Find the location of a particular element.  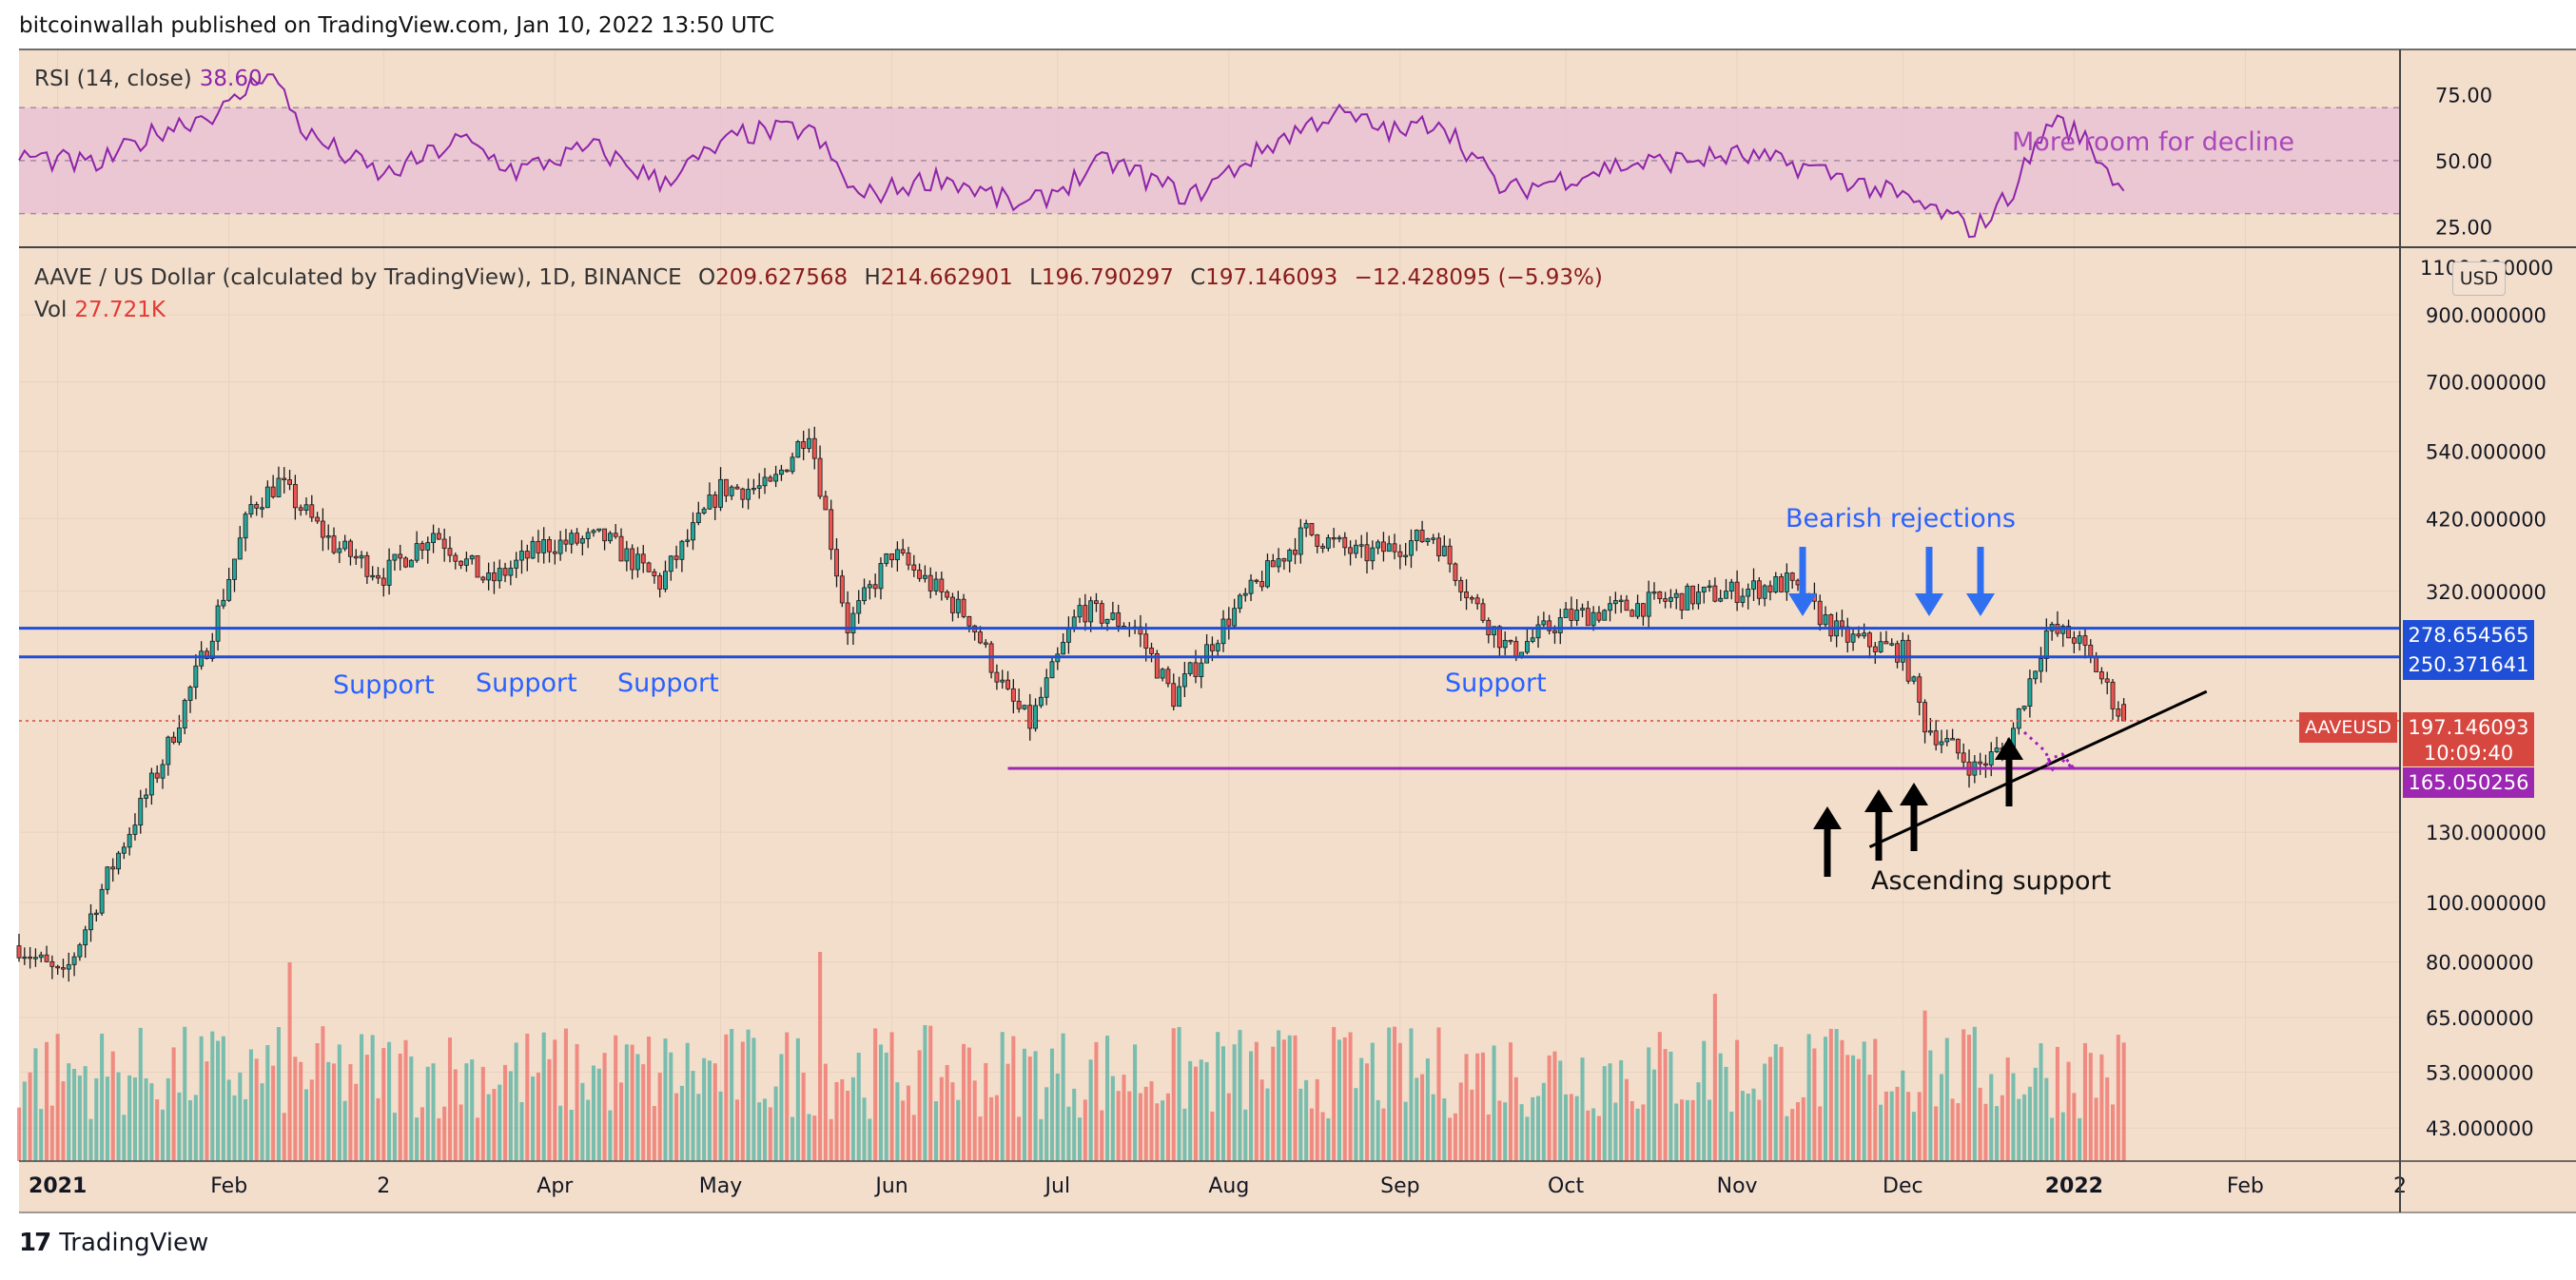

volume-legend: Vol 27.721K is located at coordinates (100, 310).